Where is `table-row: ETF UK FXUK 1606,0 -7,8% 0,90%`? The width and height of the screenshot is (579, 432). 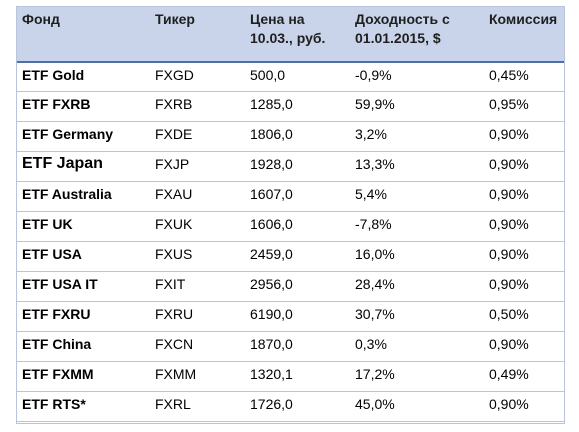
table-row: ETF UK FXUK 1606,0 -7,8% 0,90% is located at coordinates (290, 226).